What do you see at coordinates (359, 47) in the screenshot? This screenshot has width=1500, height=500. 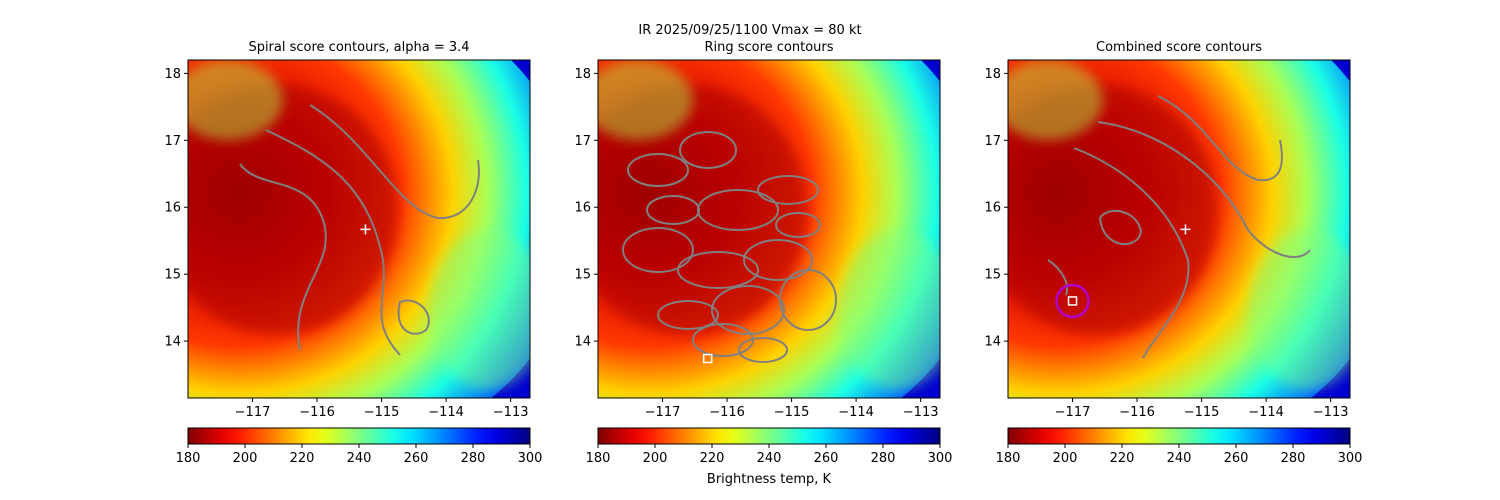 I see `panel-title-spiral: Spiral score contours, alpha = 3.4` at bounding box center [359, 47].